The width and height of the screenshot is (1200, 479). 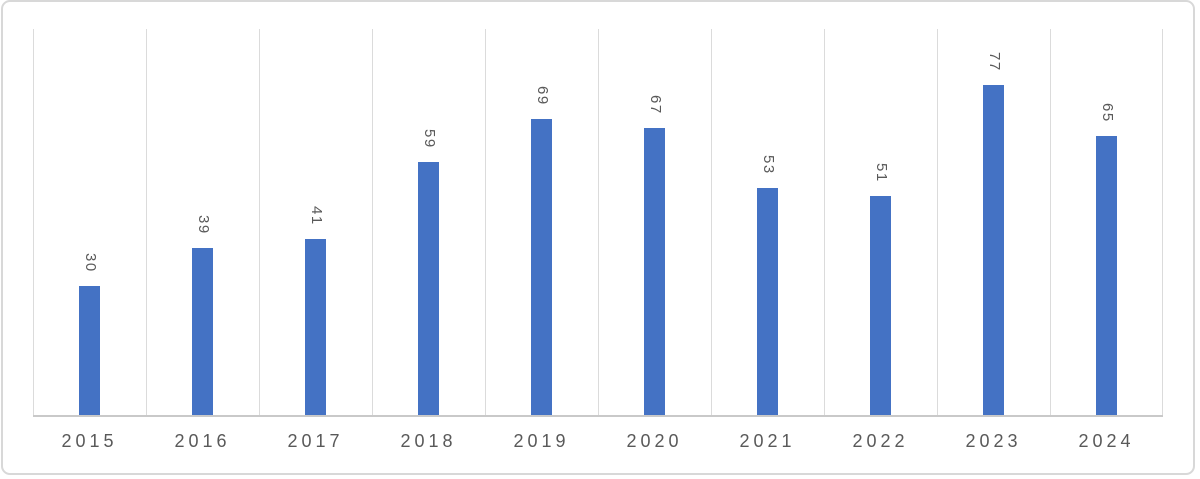 I want to click on bar-value-label: 53, so click(x=768, y=165).